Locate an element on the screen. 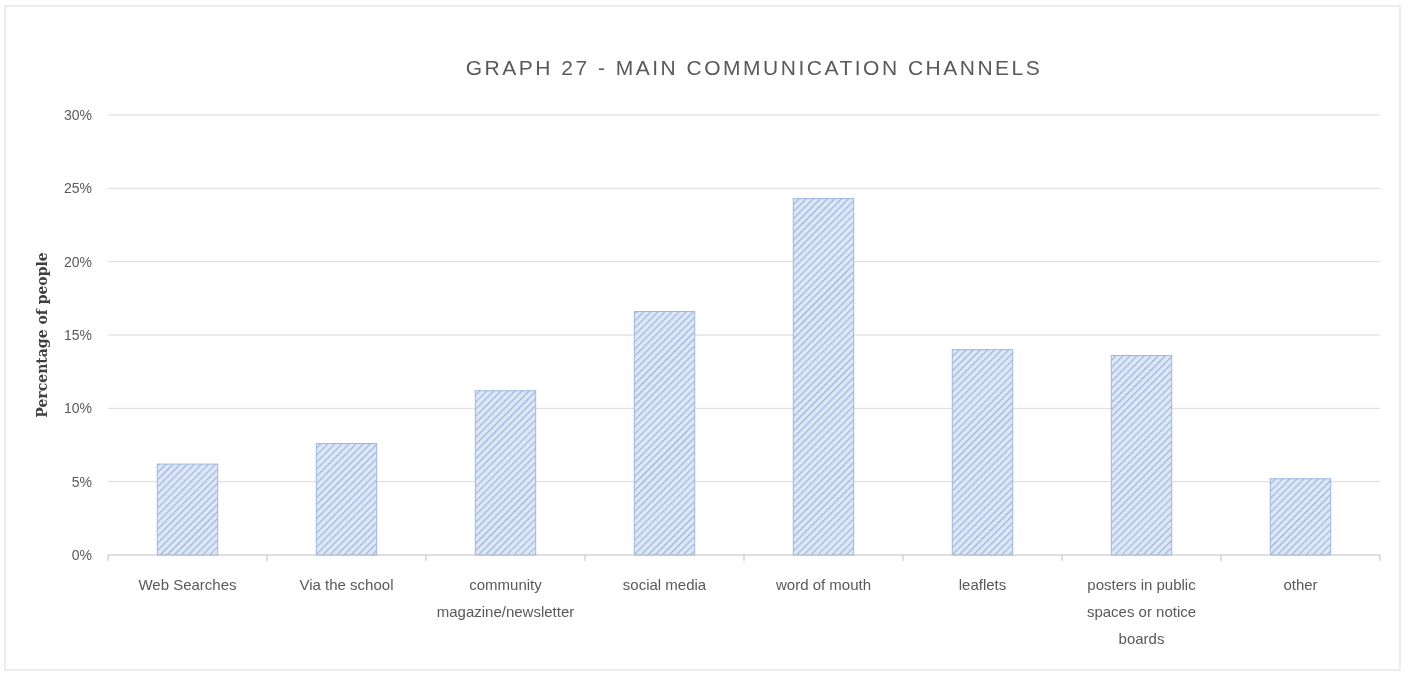 This screenshot has width=1408, height=675. x-tick-label: posters in public spaces or notice boards is located at coordinates (1141, 611).